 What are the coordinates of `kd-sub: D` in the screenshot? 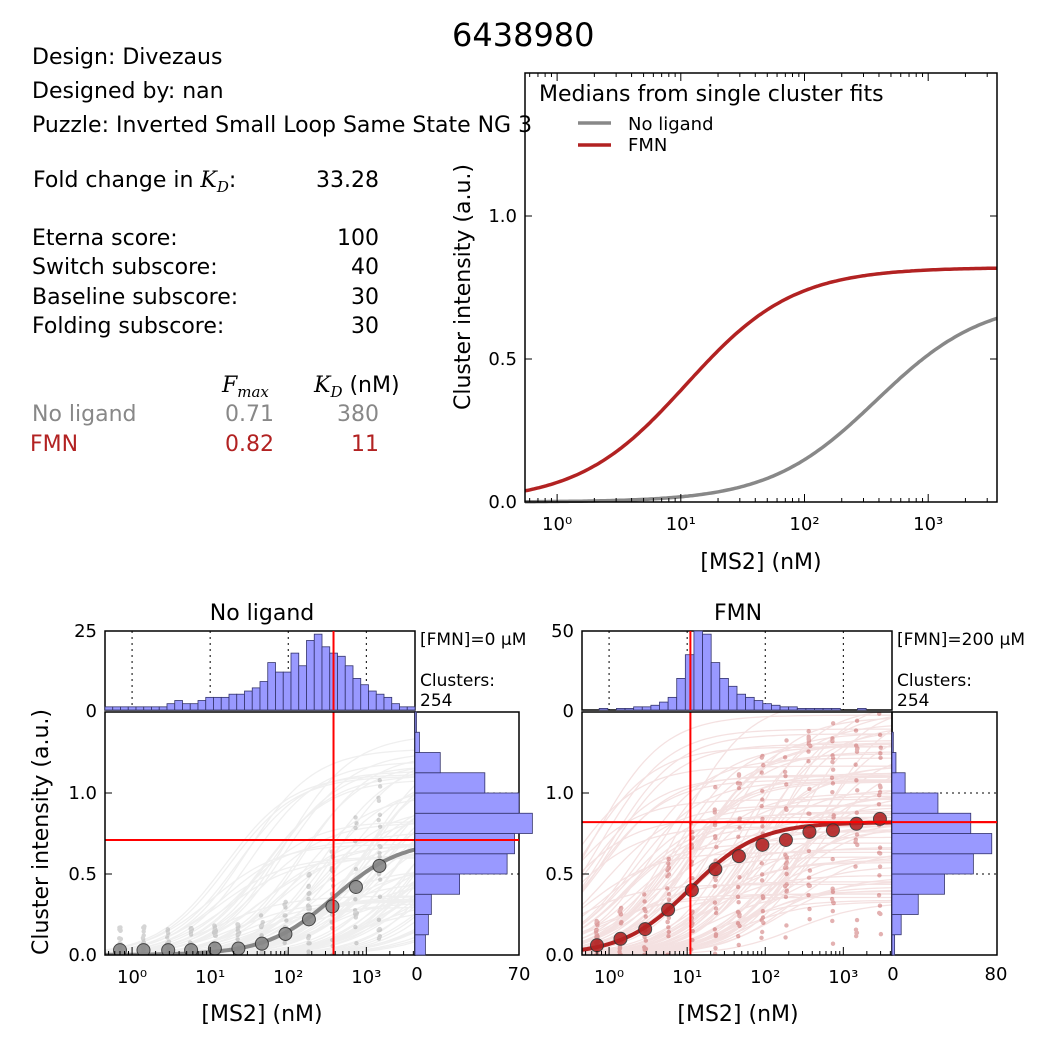 It's located at (336, 392).